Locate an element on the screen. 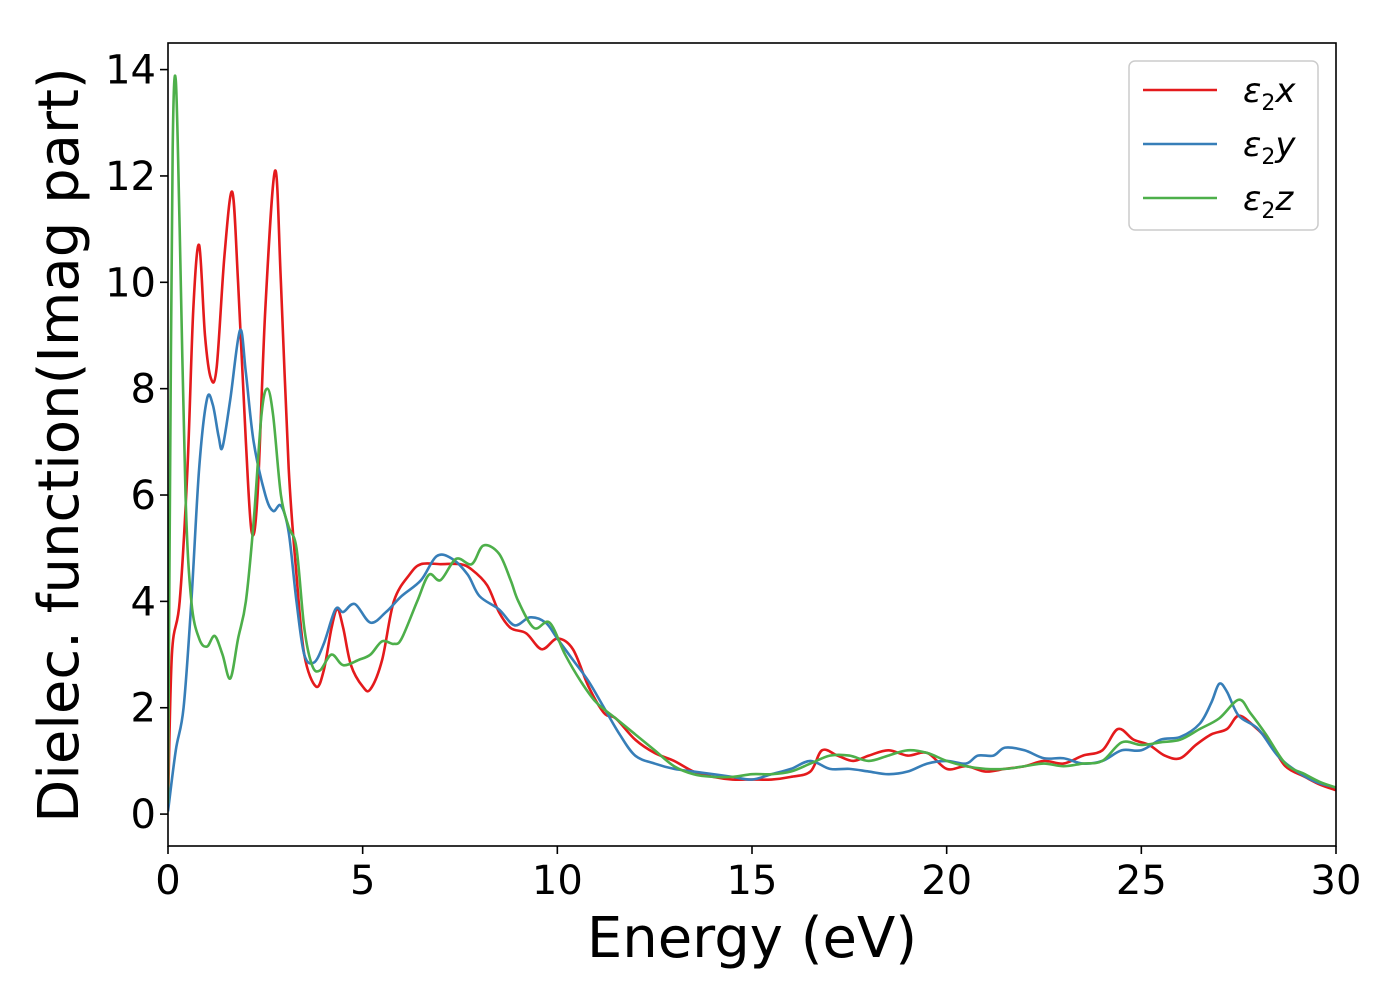  x-tick-label: 20 is located at coordinates (946, 881).